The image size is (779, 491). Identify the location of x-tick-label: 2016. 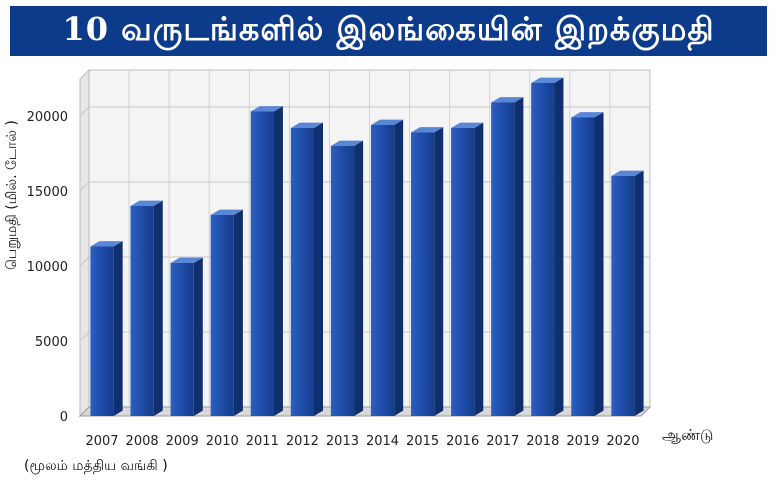
(462, 441).